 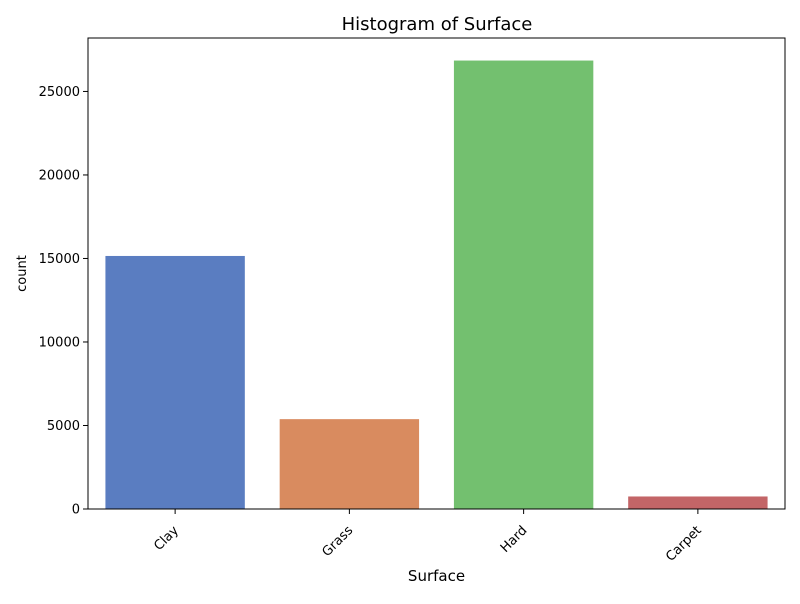 I want to click on x-axis: Clay Grass Hard Carpet, so click(x=428, y=537).